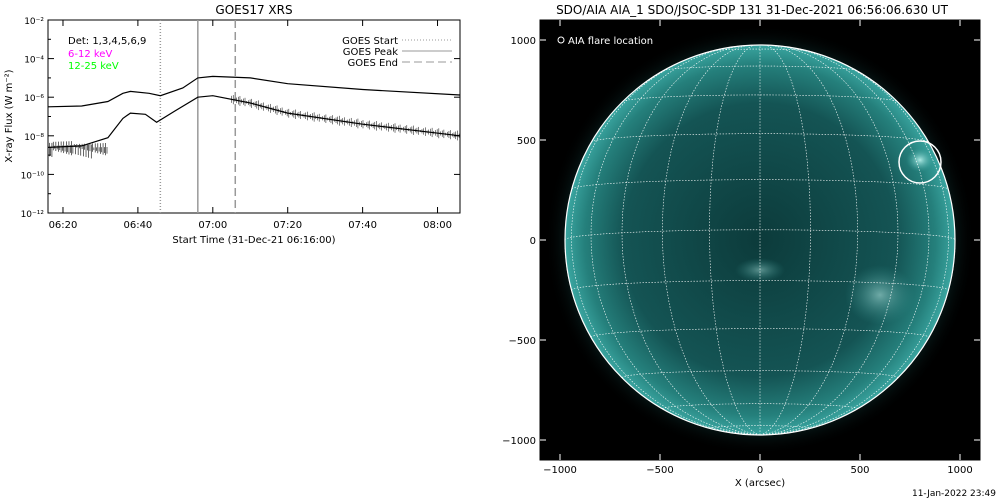 The image size is (1000, 500). Describe the element at coordinates (212, 225) in the screenshot. I see `goes-x-tick-label: 07:00` at that location.